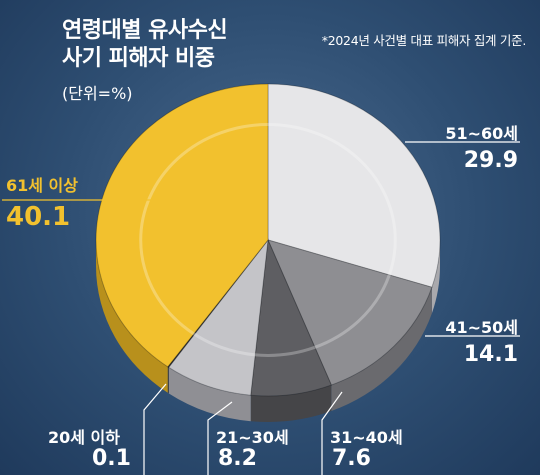 This screenshot has height=475, width=540. I want to click on label-41-50-category: 41~50세, so click(481, 327).